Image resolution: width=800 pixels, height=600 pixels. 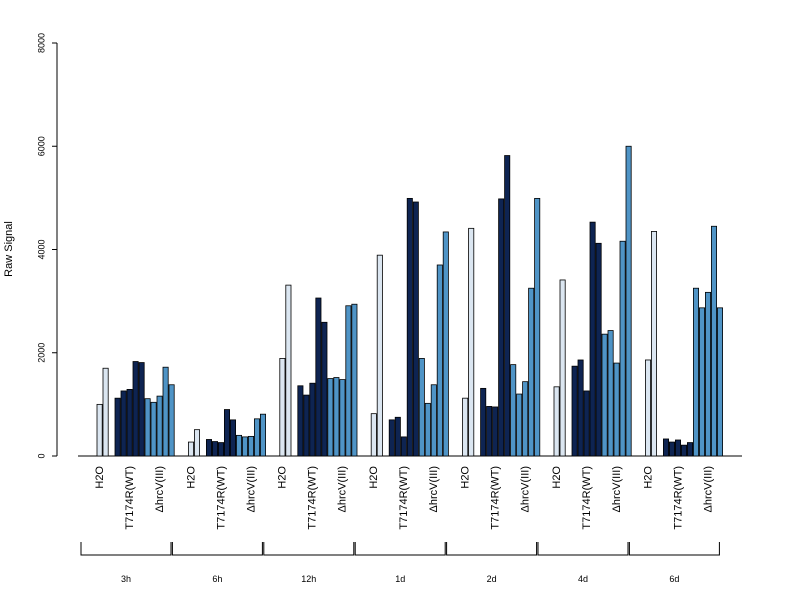 I want to click on y-axis-title: Raw Signal, so click(x=9, y=249).